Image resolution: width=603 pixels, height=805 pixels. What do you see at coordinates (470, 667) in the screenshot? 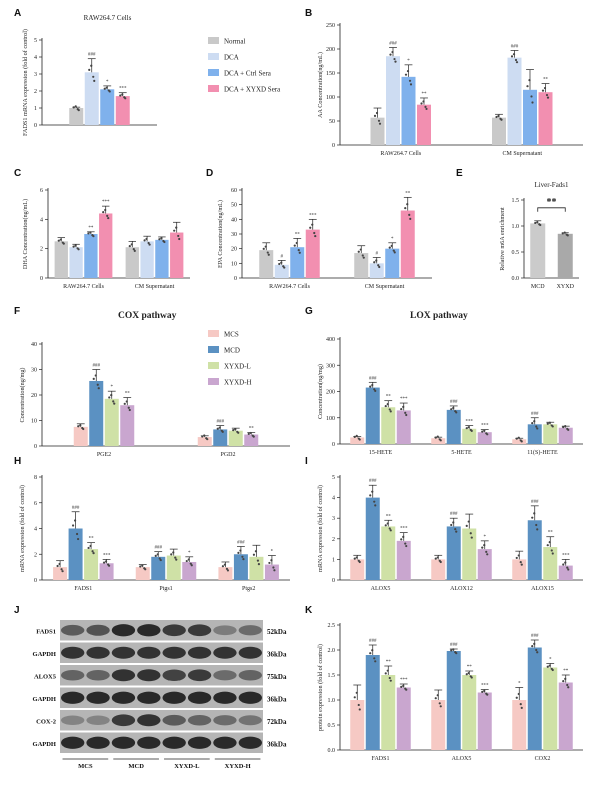
I see `significance-label: **` at bounding box center [470, 667].